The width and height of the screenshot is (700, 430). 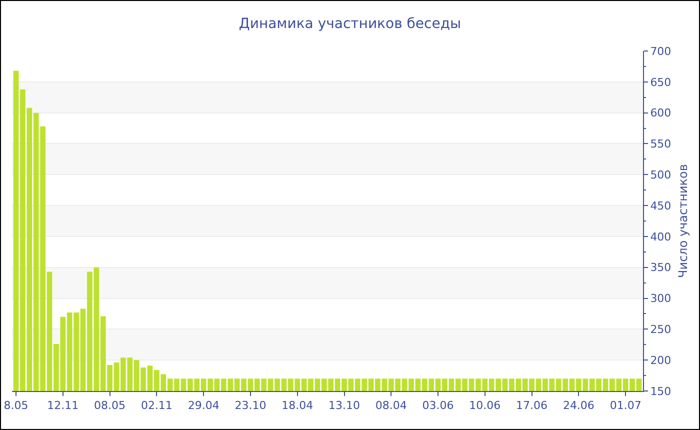 I want to click on y-tick-label: 500, so click(x=661, y=175).